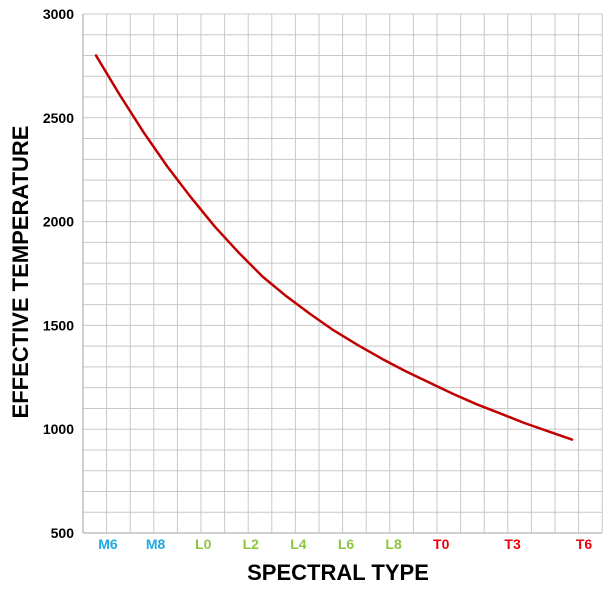 This screenshot has width=604, height=589. I want to click on x-tick-label: T6, so click(584, 544).